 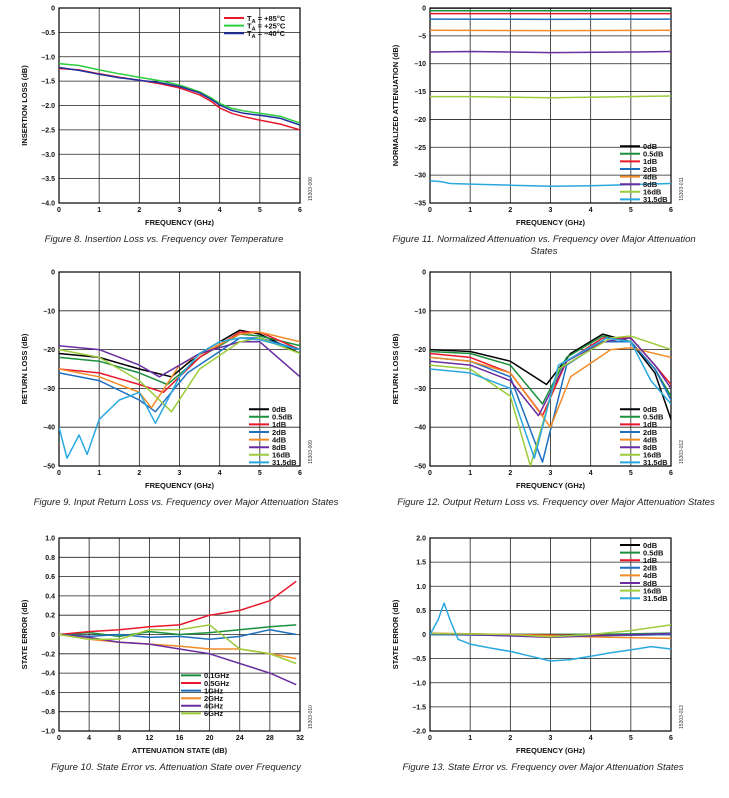 What do you see at coordinates (50, 596) in the screenshot?
I see `y-tick-label: 0.4` at bounding box center [50, 596].